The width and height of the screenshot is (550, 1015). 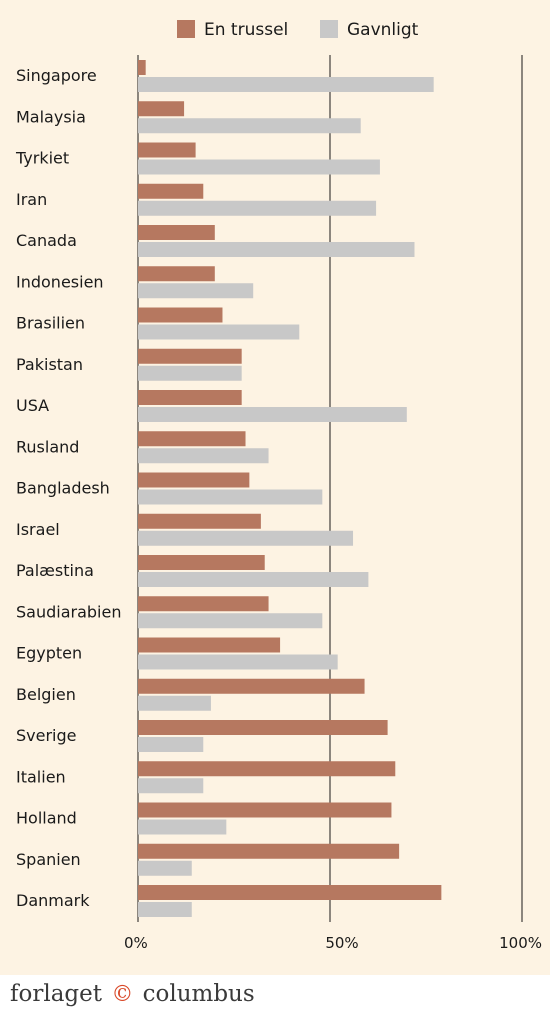 What do you see at coordinates (63, 488) in the screenshot?
I see `category-label: Bangladesh` at bounding box center [63, 488].